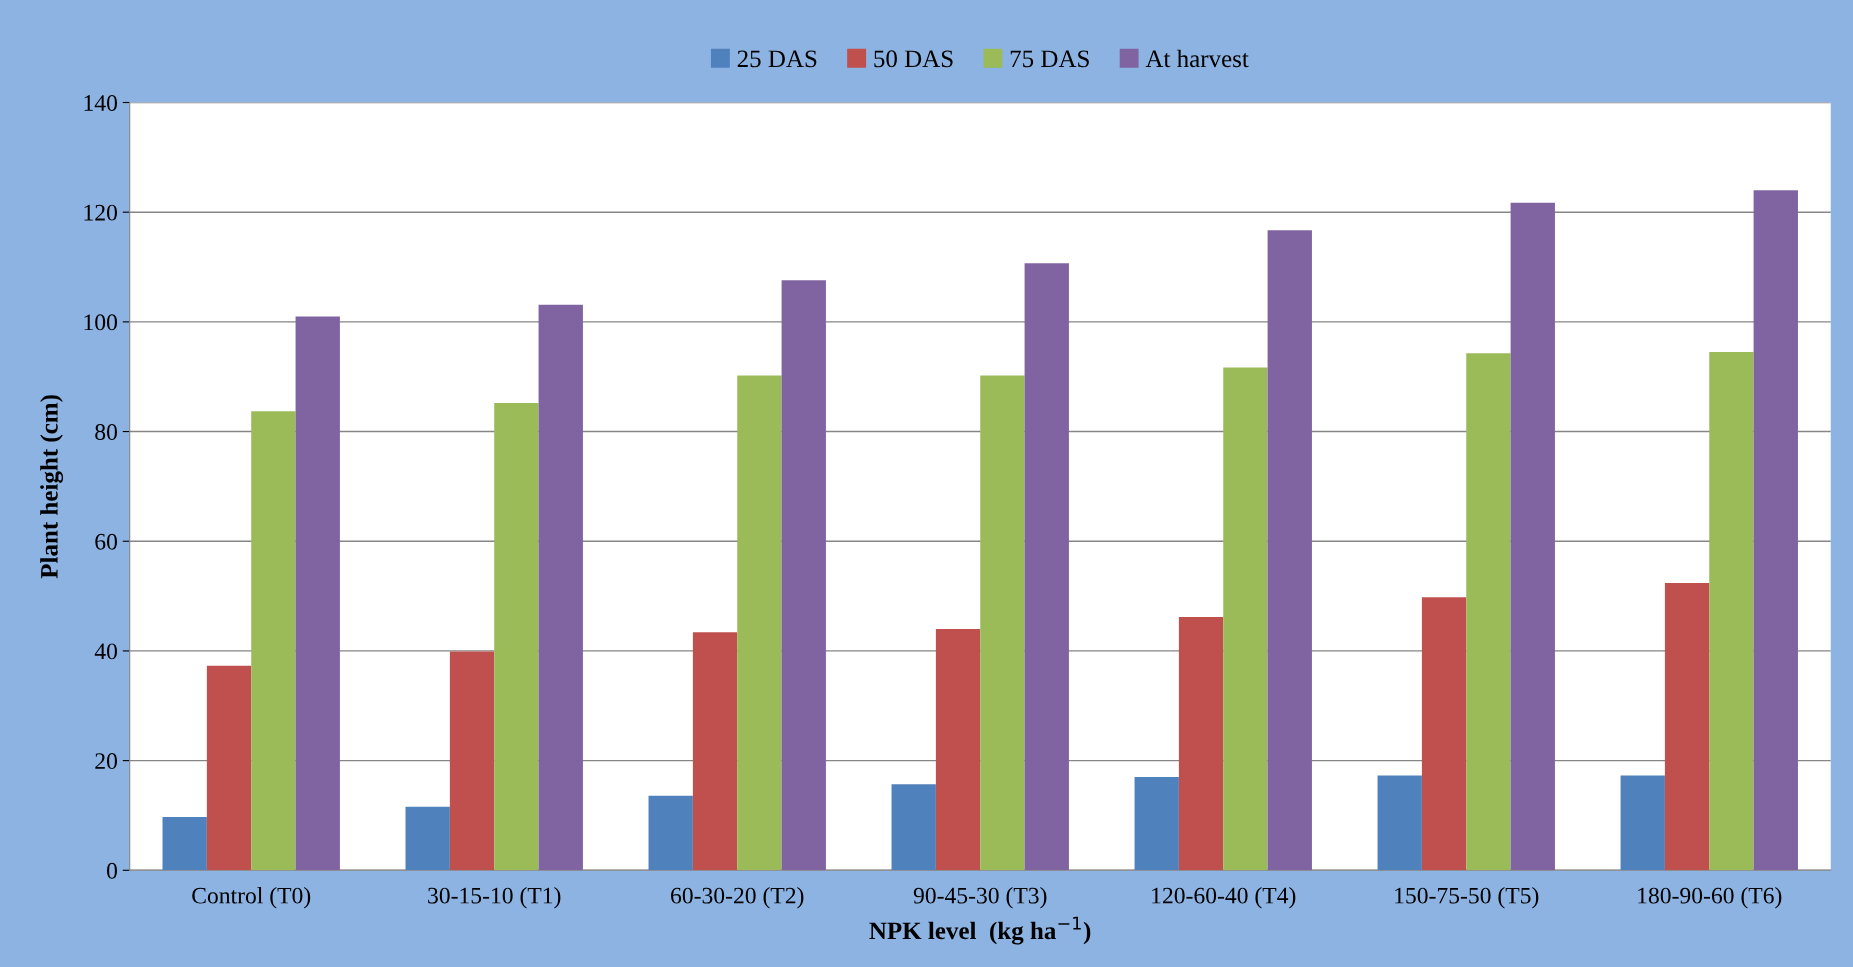 This screenshot has height=967, width=1853. What do you see at coordinates (777, 59) in the screenshot?
I see `legend-label: 25 DAS` at bounding box center [777, 59].